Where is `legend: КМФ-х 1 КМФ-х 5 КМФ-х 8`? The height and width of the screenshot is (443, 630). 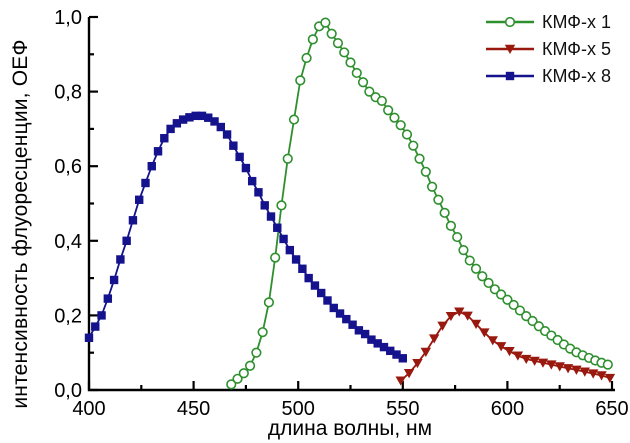
legend: КМФ-х 1 КМФ-х 5 КМФ-х 8 is located at coordinates (547, 49).